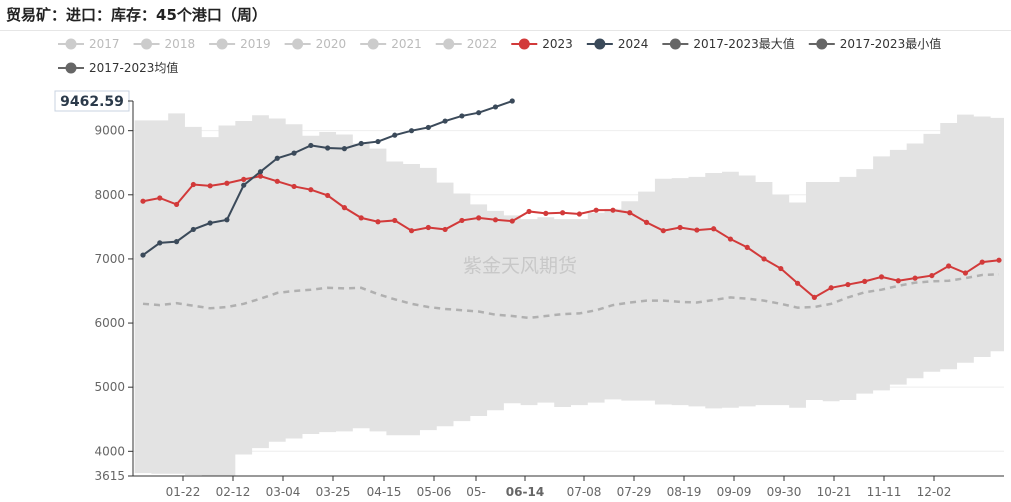  Describe the element at coordinates (684, 492) in the screenshot. I see `x-tick-label: 08-19` at that location.